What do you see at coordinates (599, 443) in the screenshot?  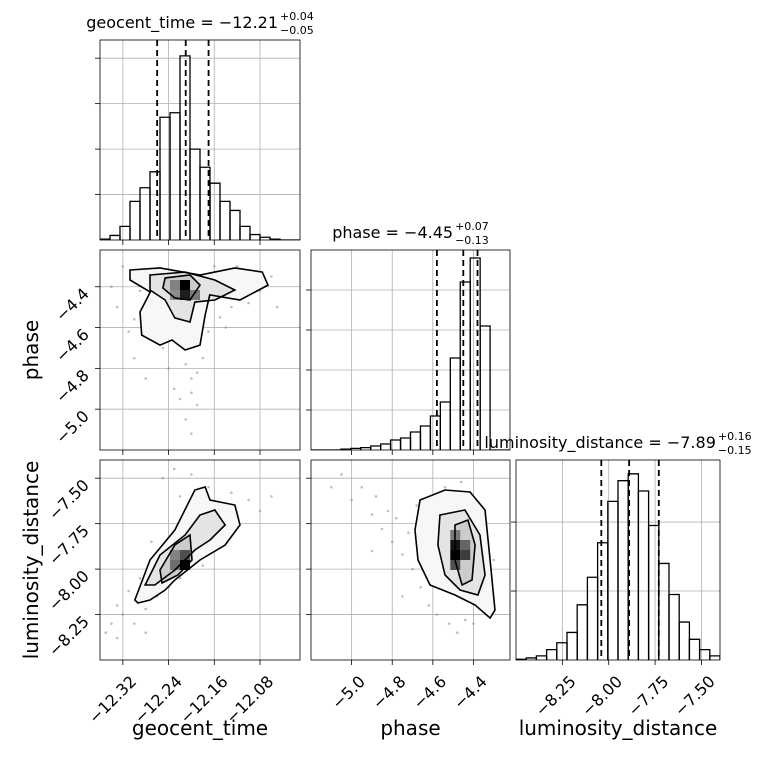 I see `panel-title: luminosity_distance = −7.89` at bounding box center [599, 443].